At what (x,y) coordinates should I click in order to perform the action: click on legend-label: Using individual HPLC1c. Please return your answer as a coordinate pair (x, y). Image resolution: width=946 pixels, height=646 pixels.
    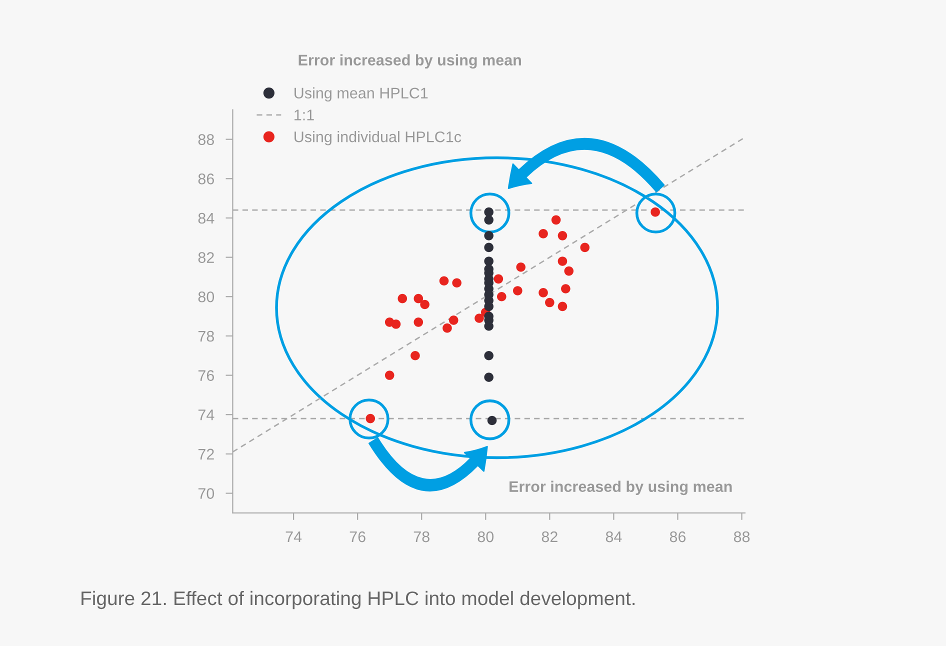
    Looking at the image, I should click on (378, 138).